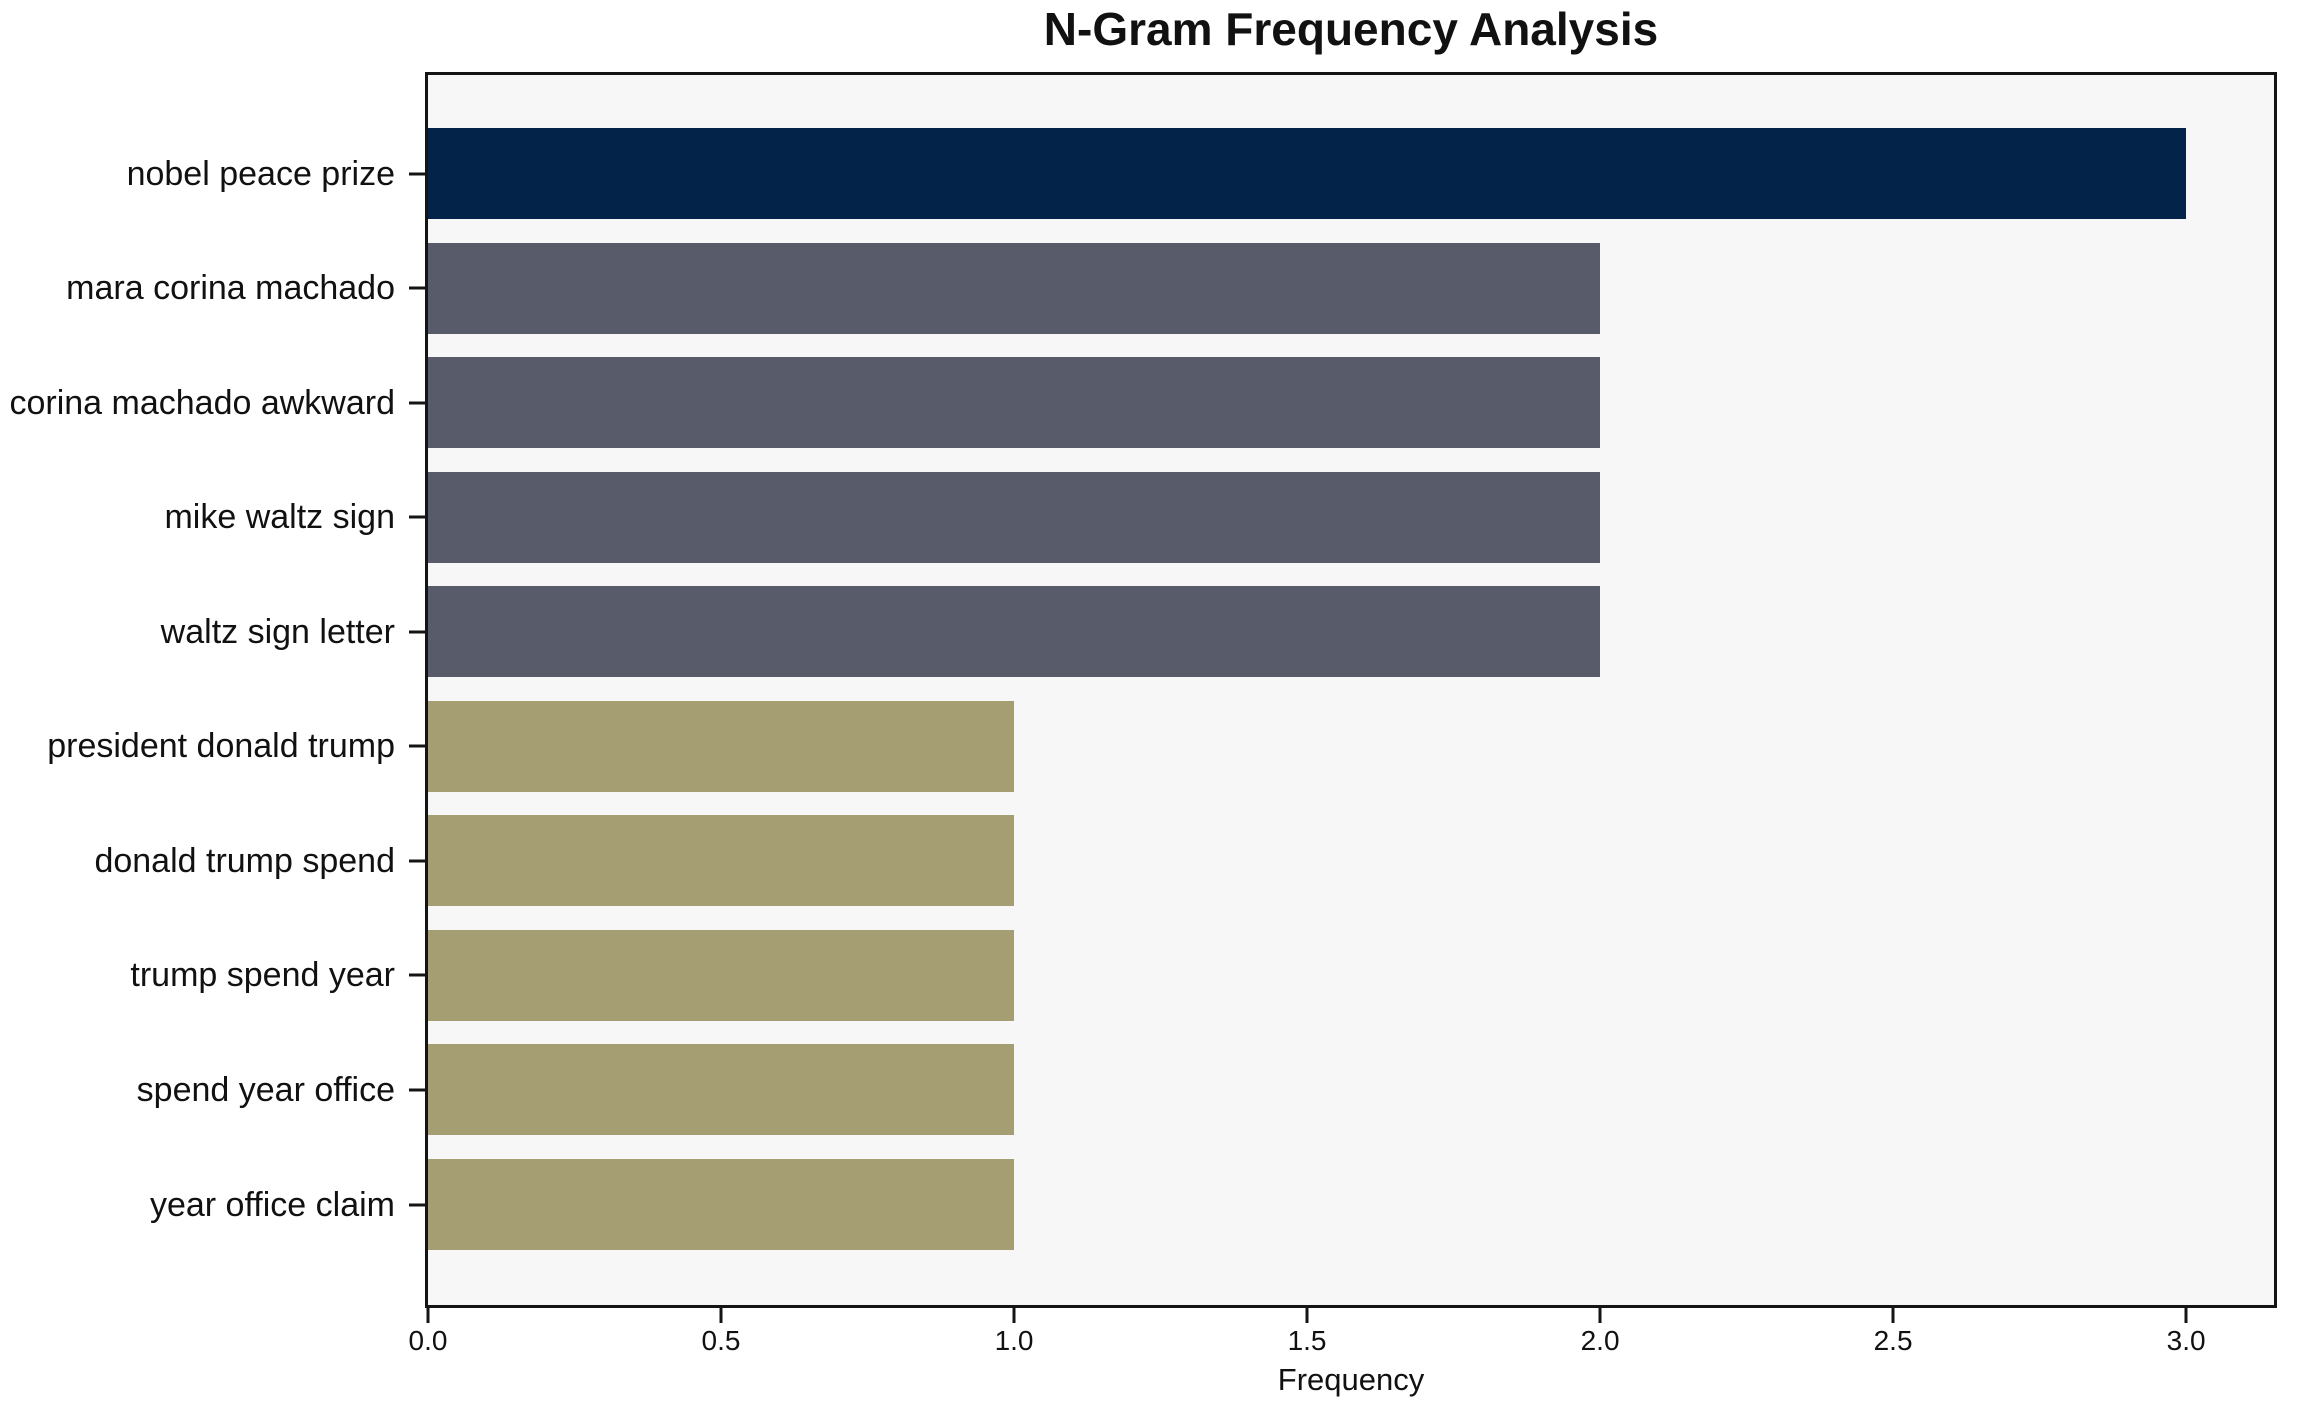 The image size is (2297, 1414). I want to click on x-tick-label: 2.5, so click(1893, 1340).